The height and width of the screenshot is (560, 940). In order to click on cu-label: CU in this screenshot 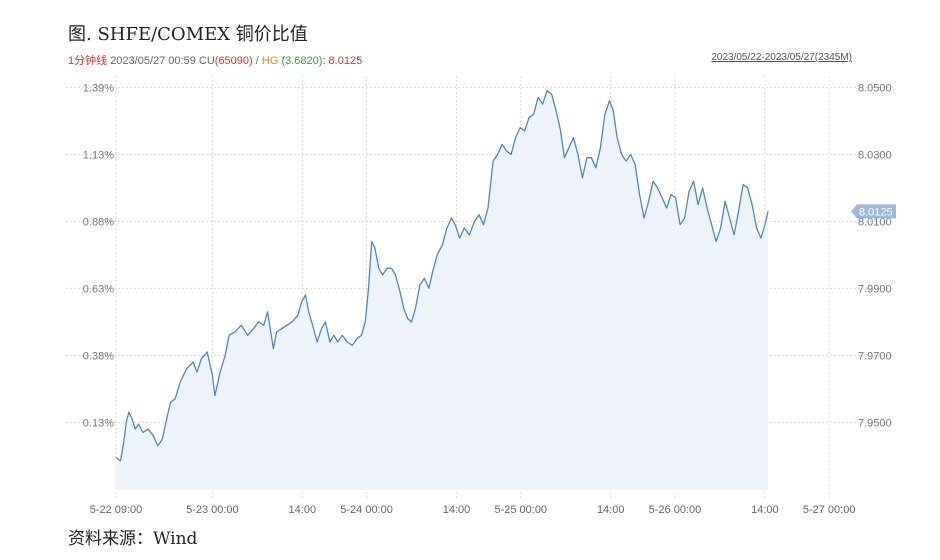, I will do `click(206, 61)`.